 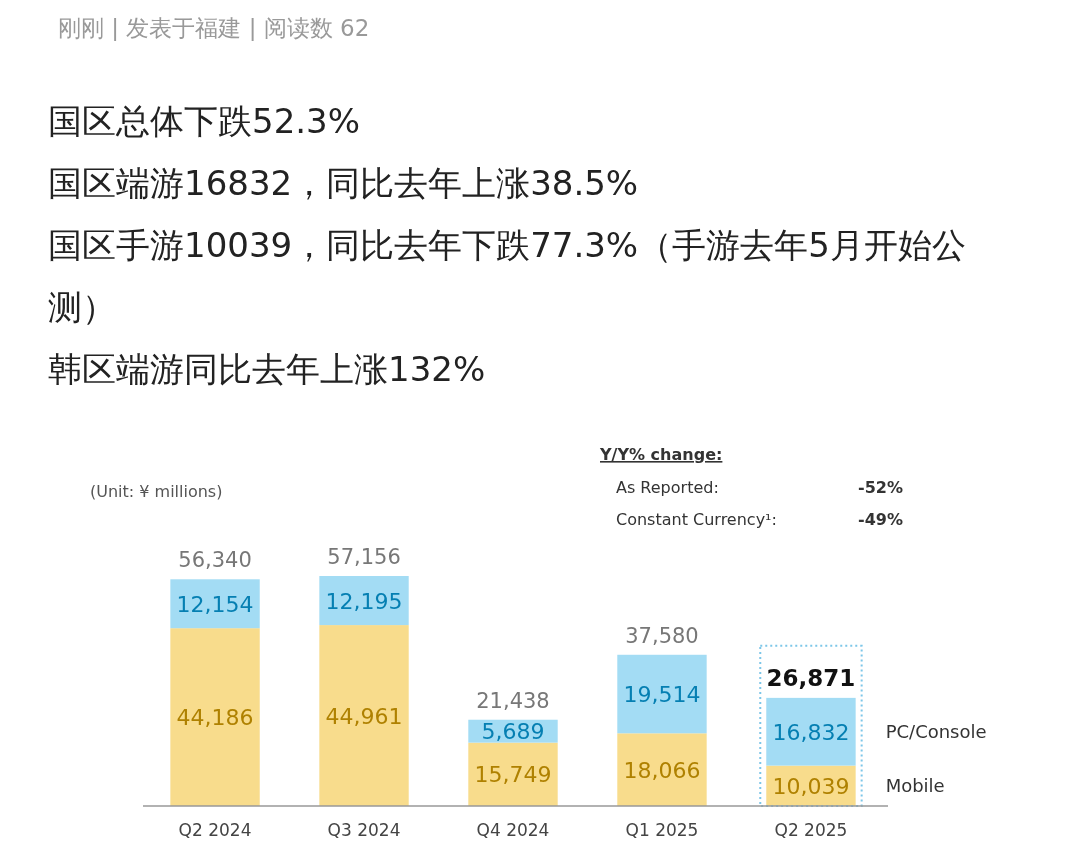 What do you see at coordinates (915, 785) in the screenshot?
I see `series-label: Mobile` at bounding box center [915, 785].